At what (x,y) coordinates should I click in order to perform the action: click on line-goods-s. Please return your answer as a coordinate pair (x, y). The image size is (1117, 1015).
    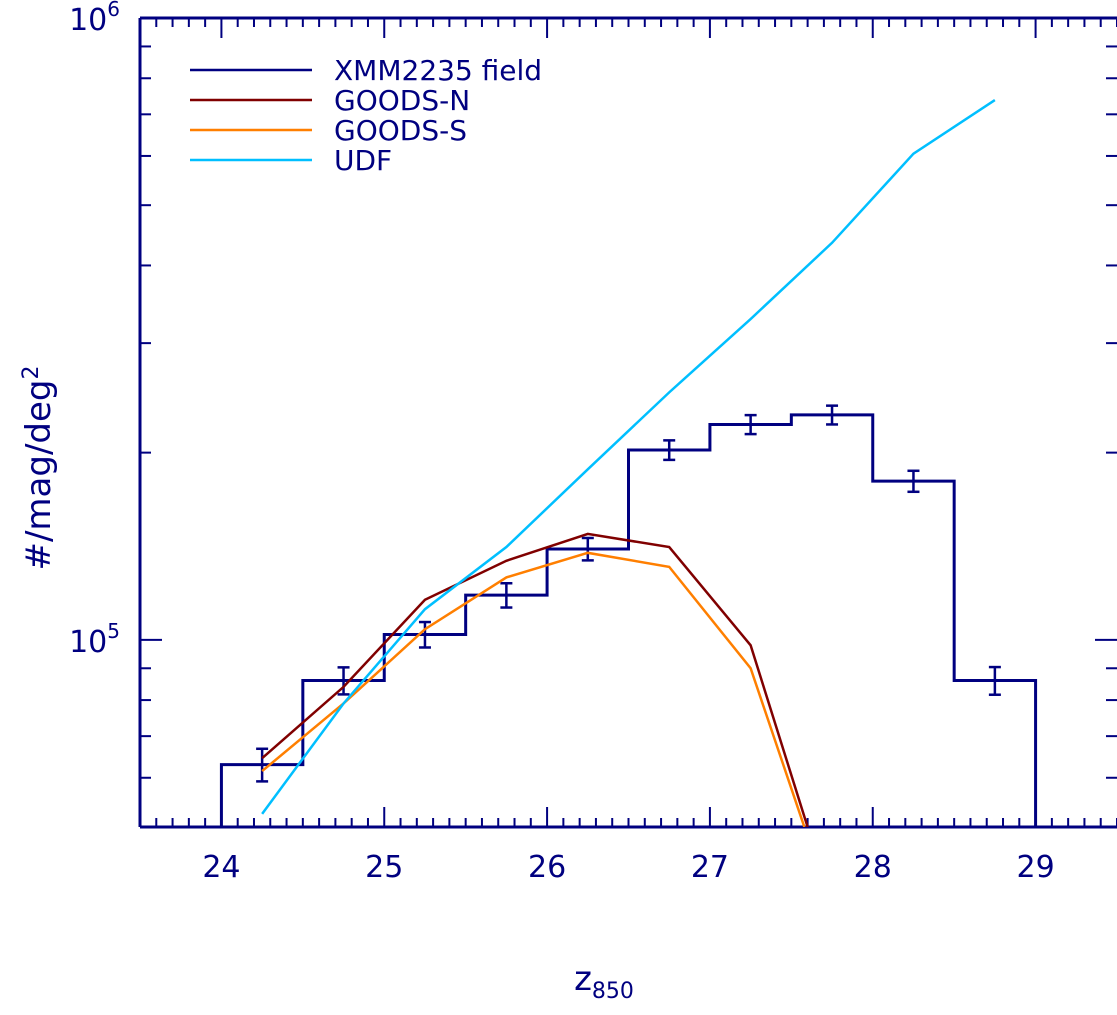
    Looking at the image, I should click on (533, 689).